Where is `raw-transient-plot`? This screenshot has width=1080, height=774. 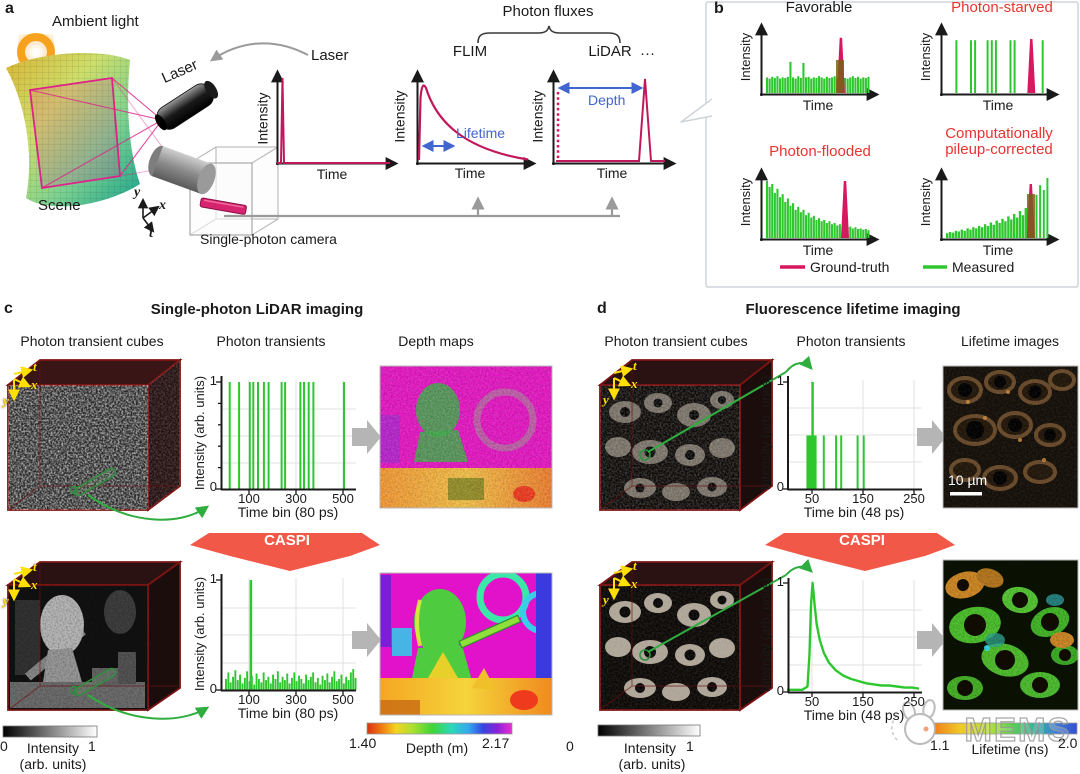
raw-transient-plot is located at coordinates (852, 435).